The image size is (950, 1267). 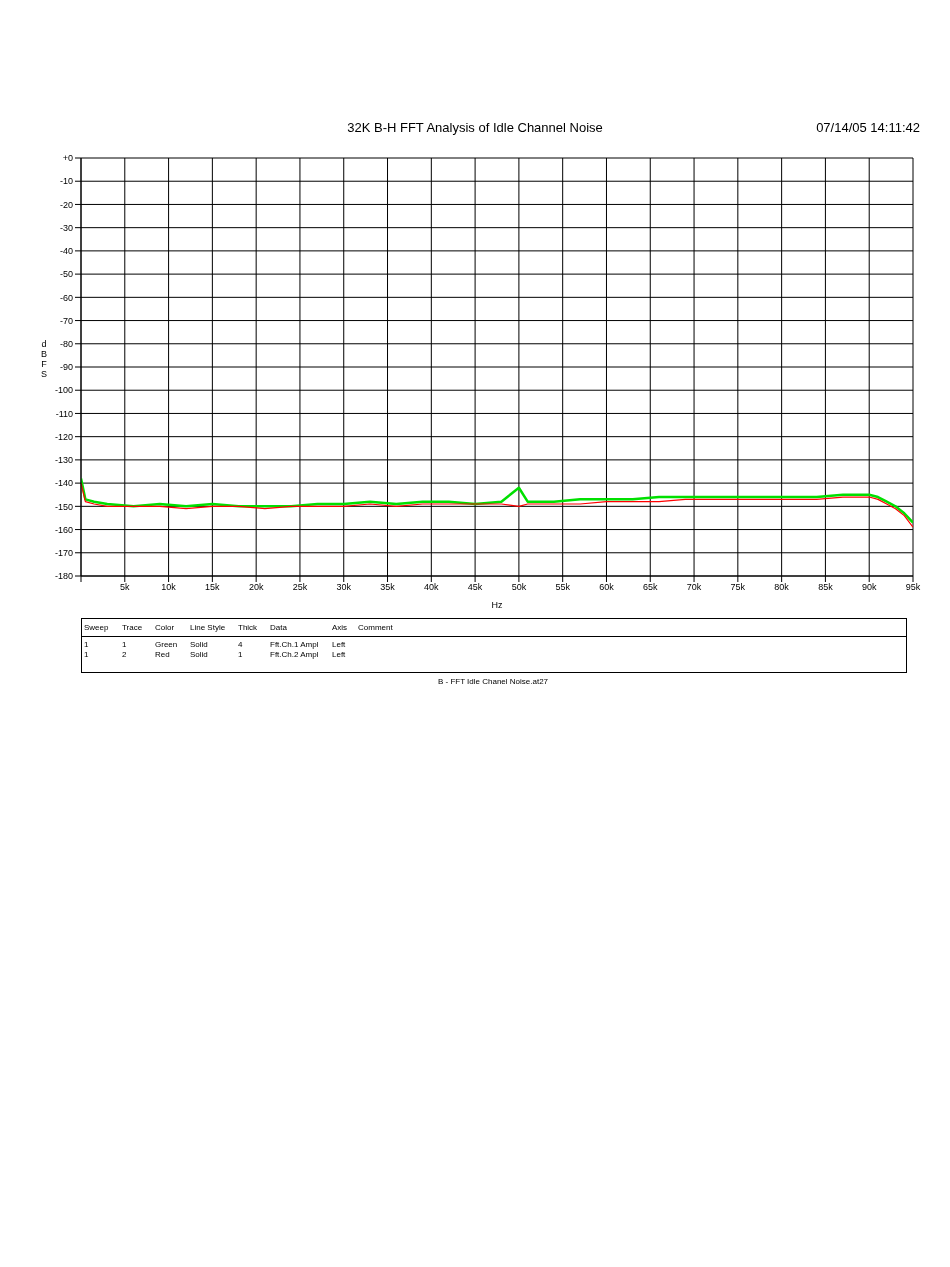 I want to click on x-tick-label: 50k, so click(x=519, y=587).